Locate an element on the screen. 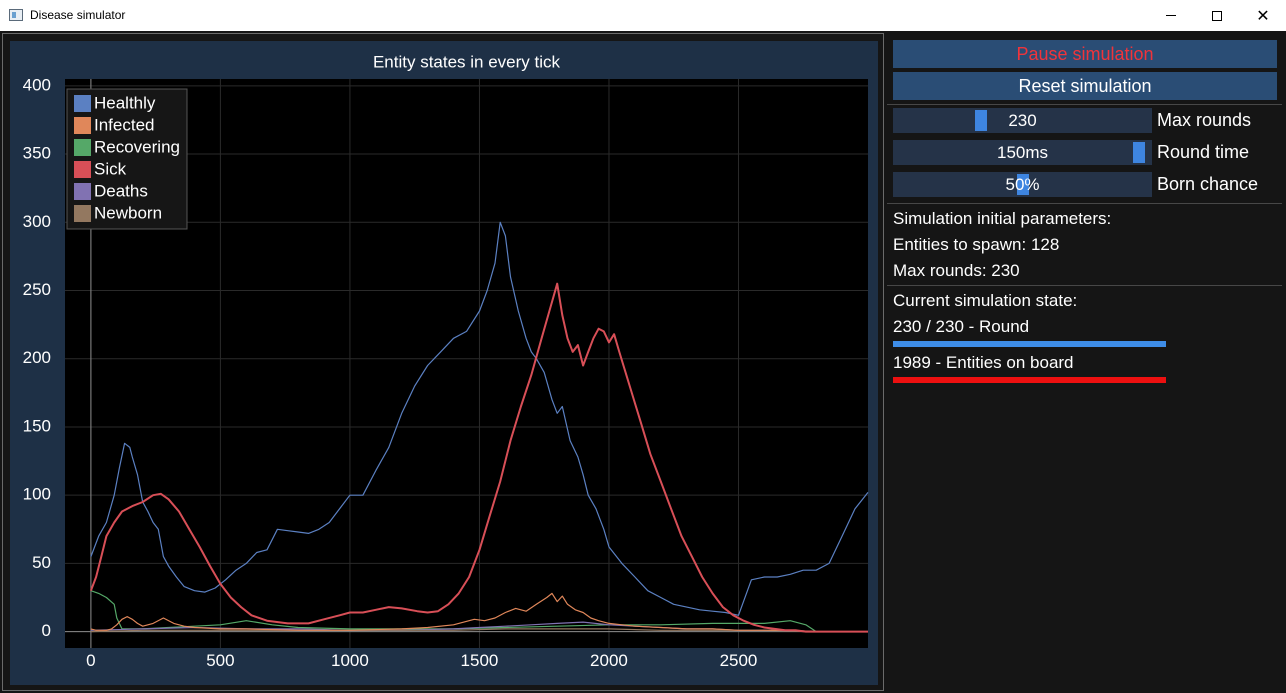 This screenshot has width=1286, height=693. round-time-slider: 150ms is located at coordinates (1022, 152).